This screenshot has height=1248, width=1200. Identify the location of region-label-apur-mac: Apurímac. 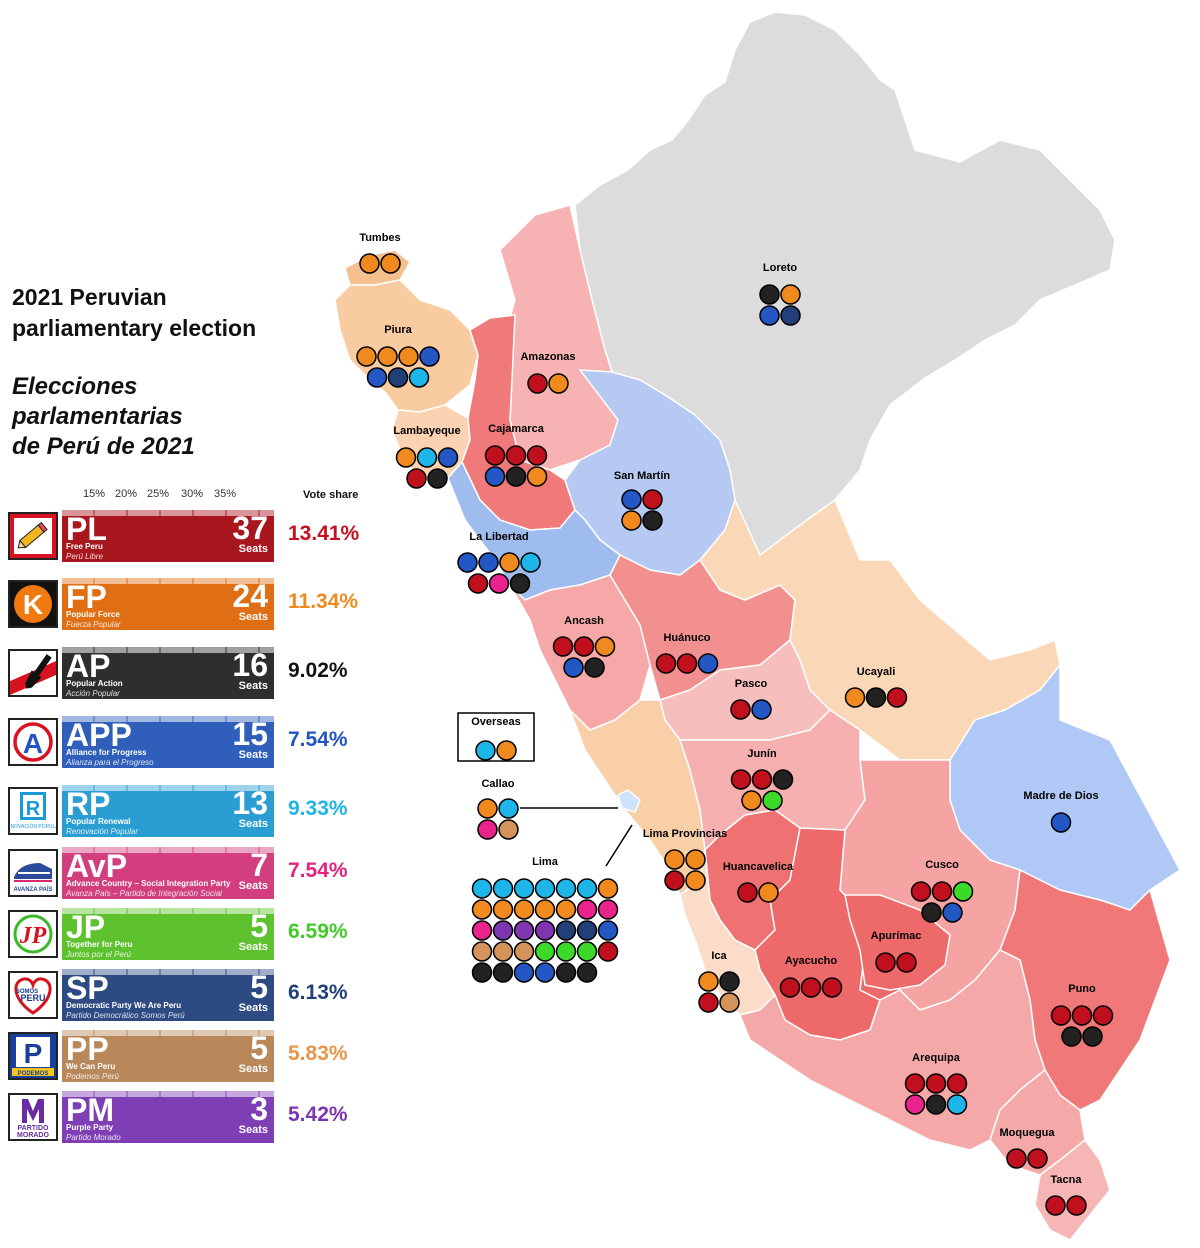
(896, 936).